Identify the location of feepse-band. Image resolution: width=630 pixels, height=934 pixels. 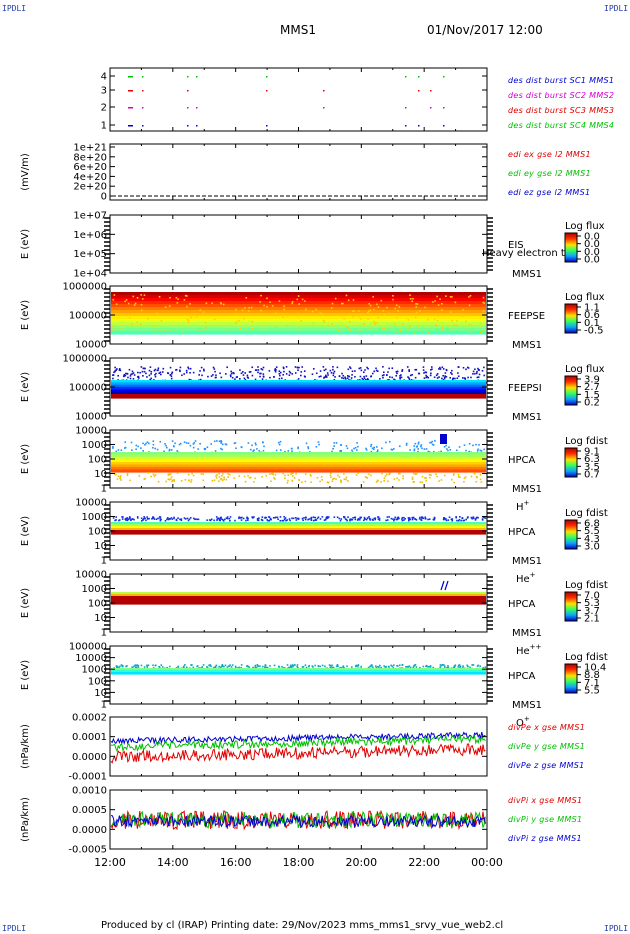
(298, 303).